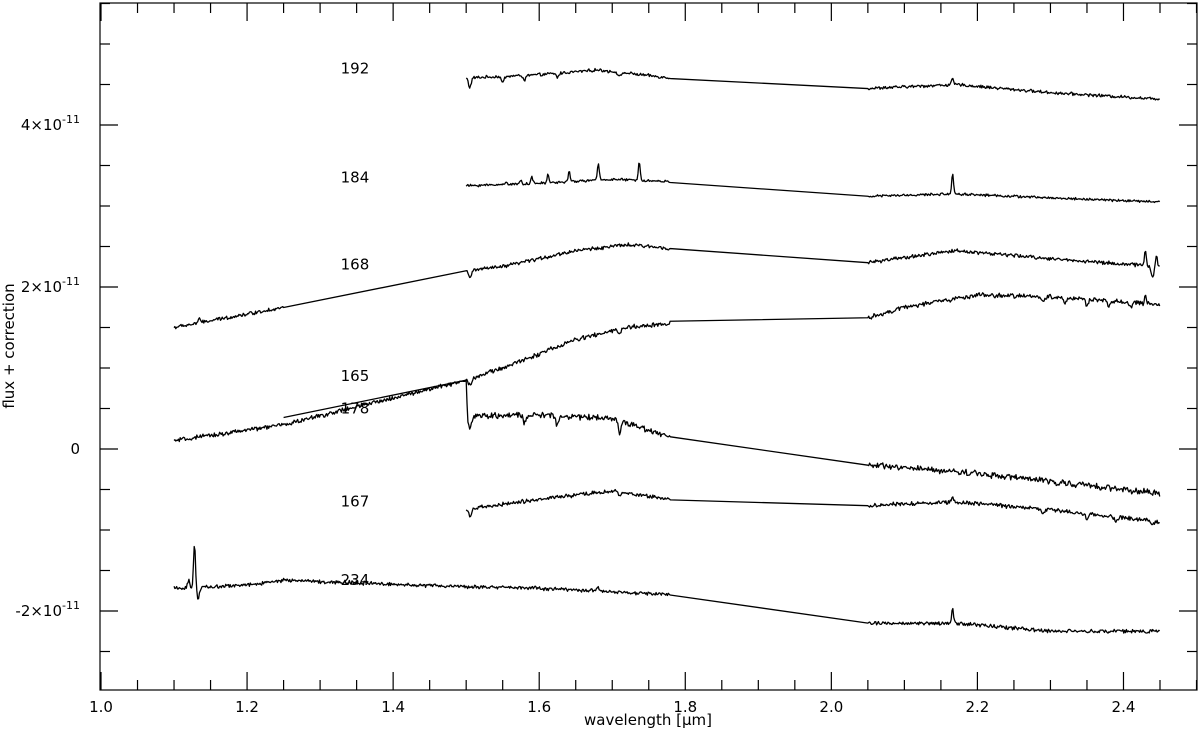  I want to click on y-tick-label: -2×10⁻¹¹, so click(47, 609).